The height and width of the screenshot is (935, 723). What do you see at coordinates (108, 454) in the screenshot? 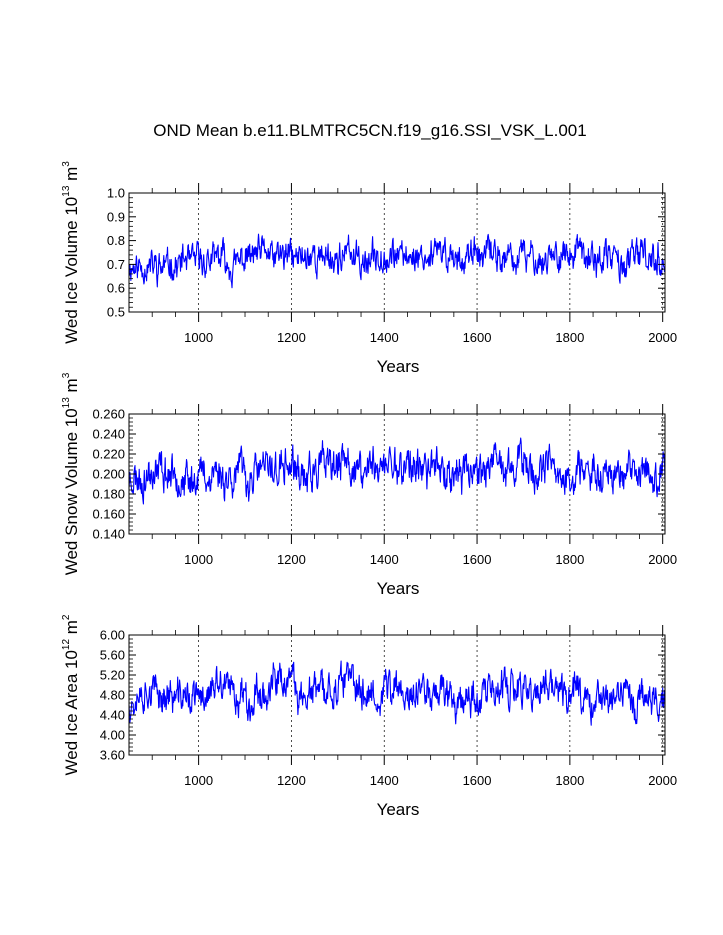
I see `y-tick-label: 0.220` at bounding box center [108, 454].